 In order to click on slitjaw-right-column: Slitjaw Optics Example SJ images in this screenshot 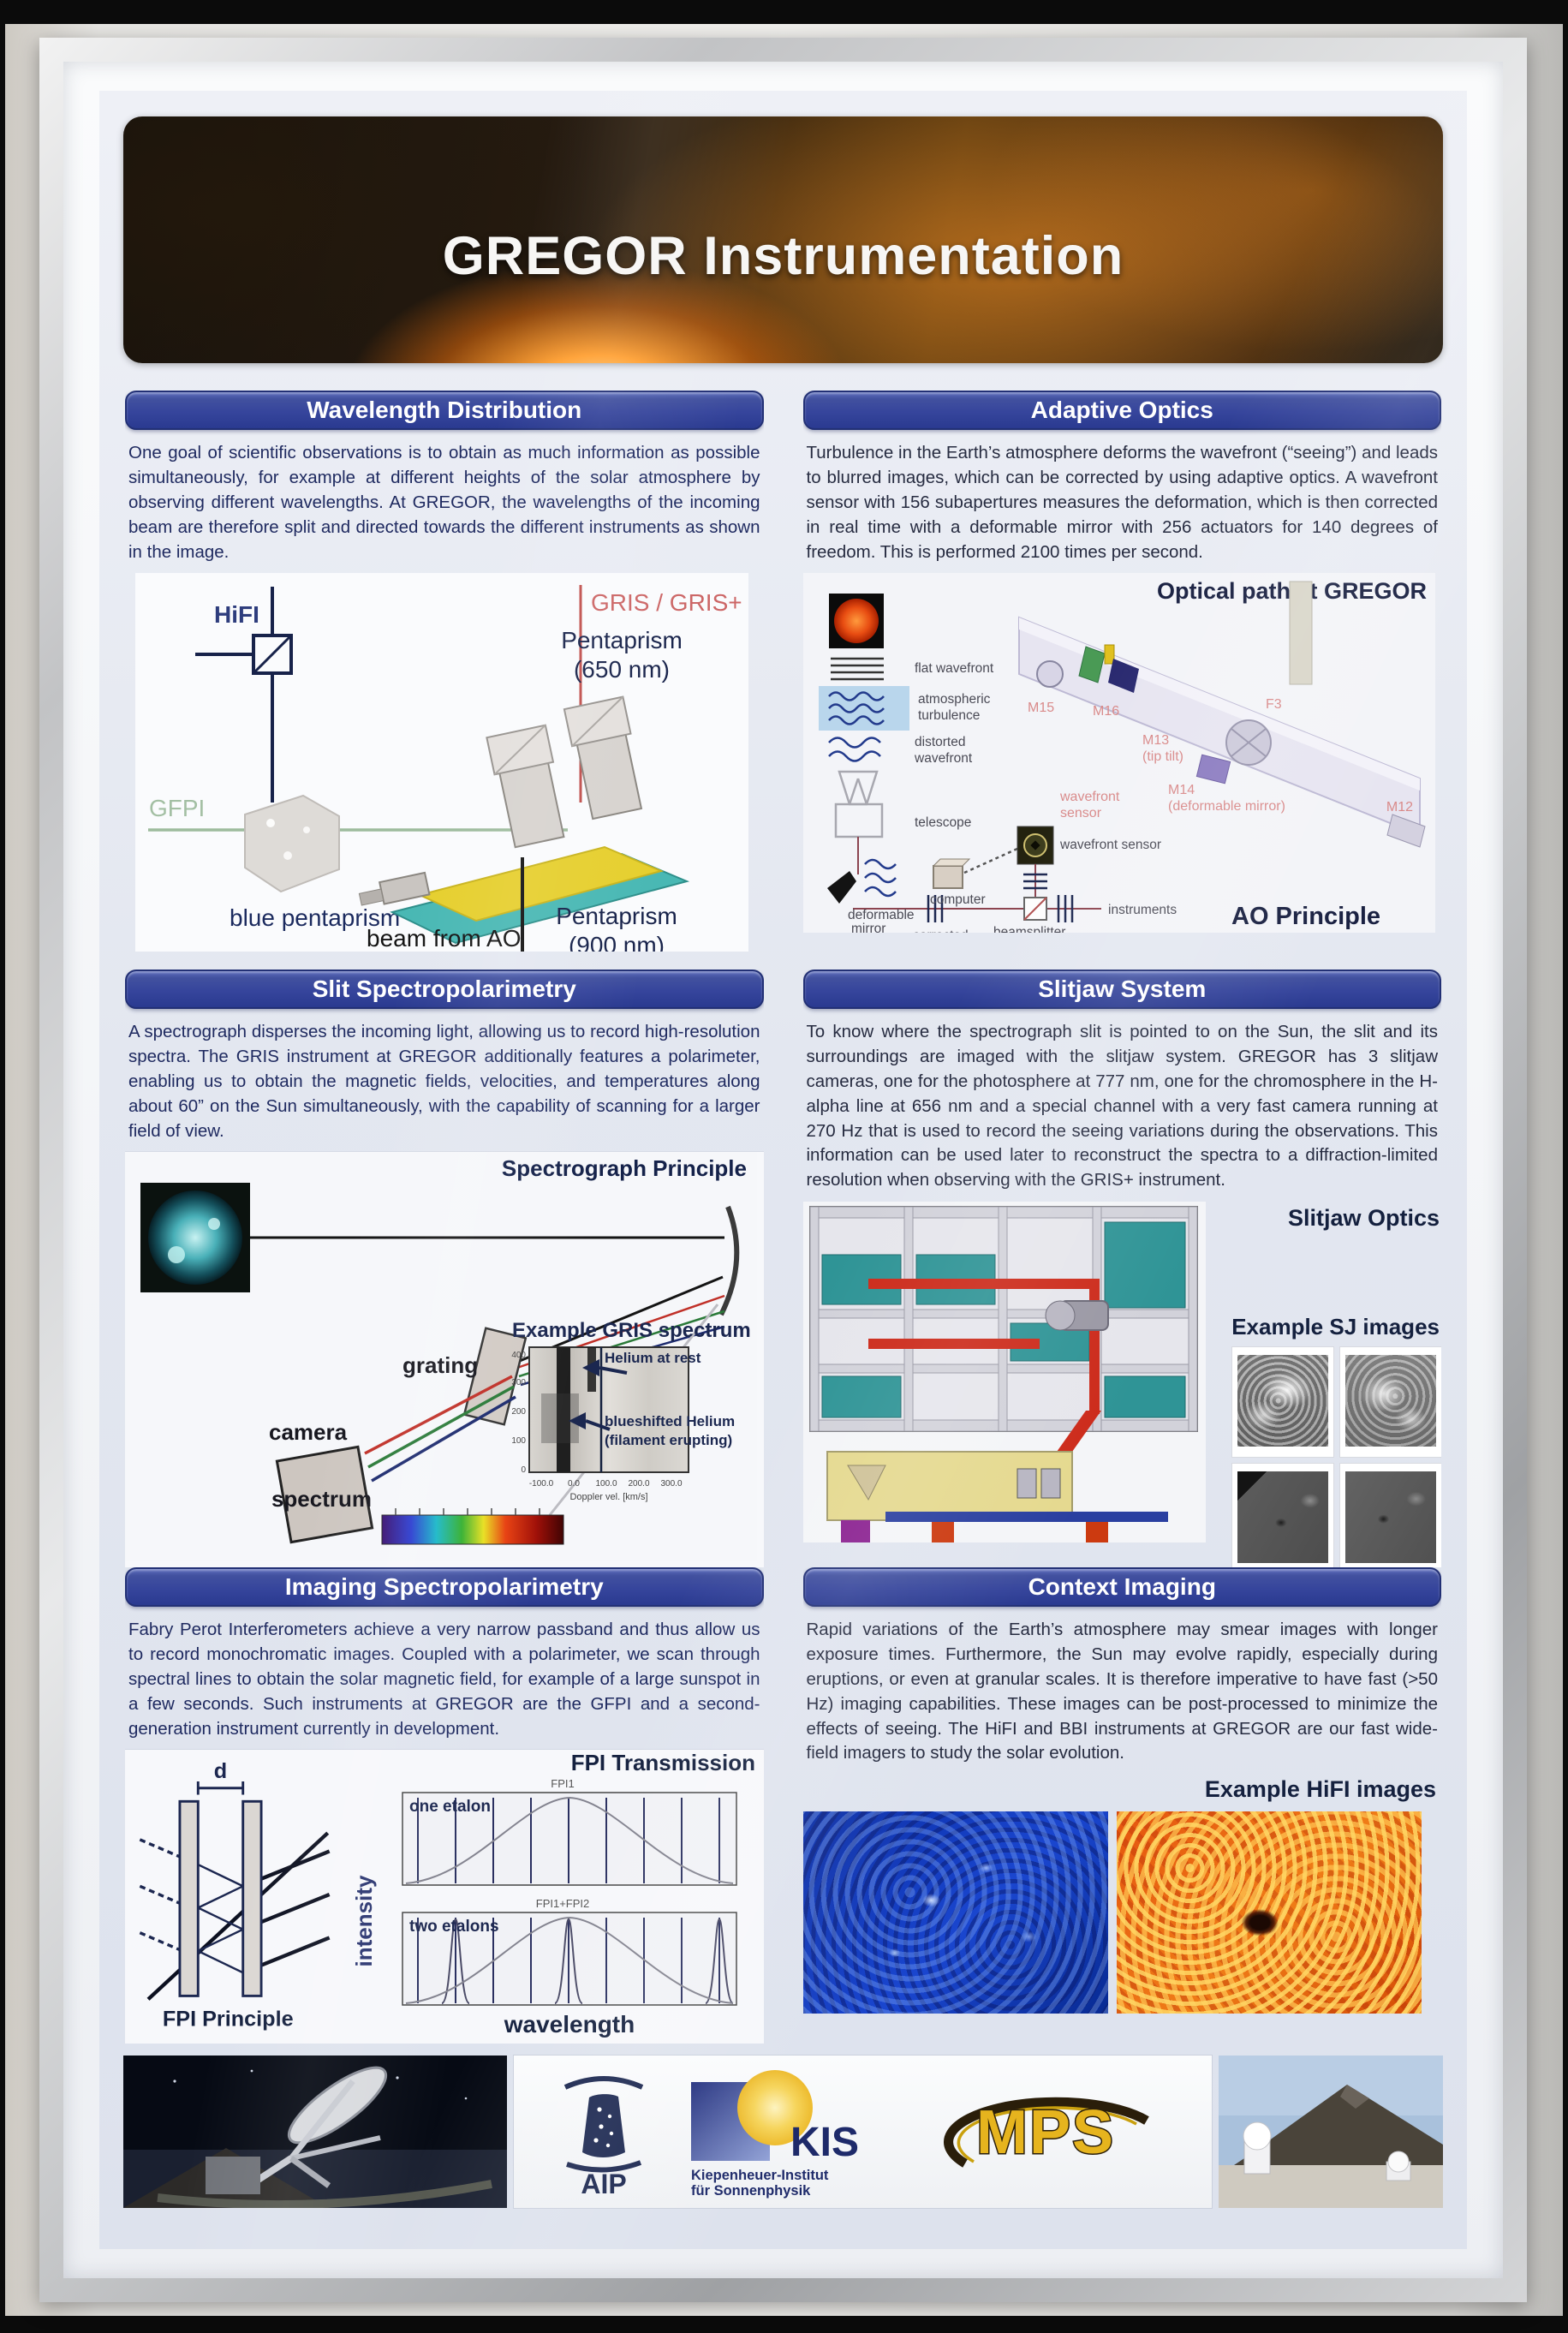, I will do `click(1331, 1384)`.